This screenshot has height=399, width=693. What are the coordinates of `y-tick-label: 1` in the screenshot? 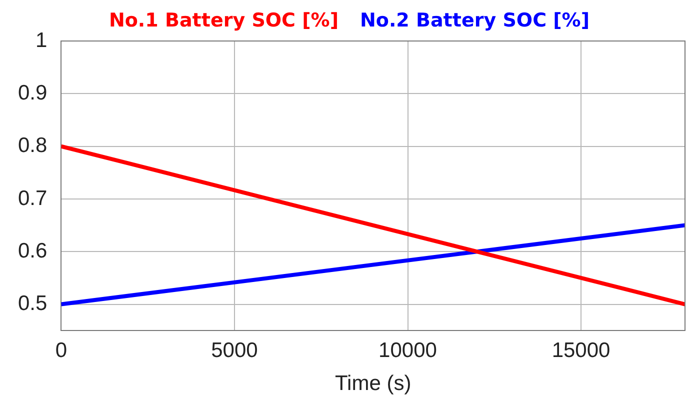 It's located at (42, 40).